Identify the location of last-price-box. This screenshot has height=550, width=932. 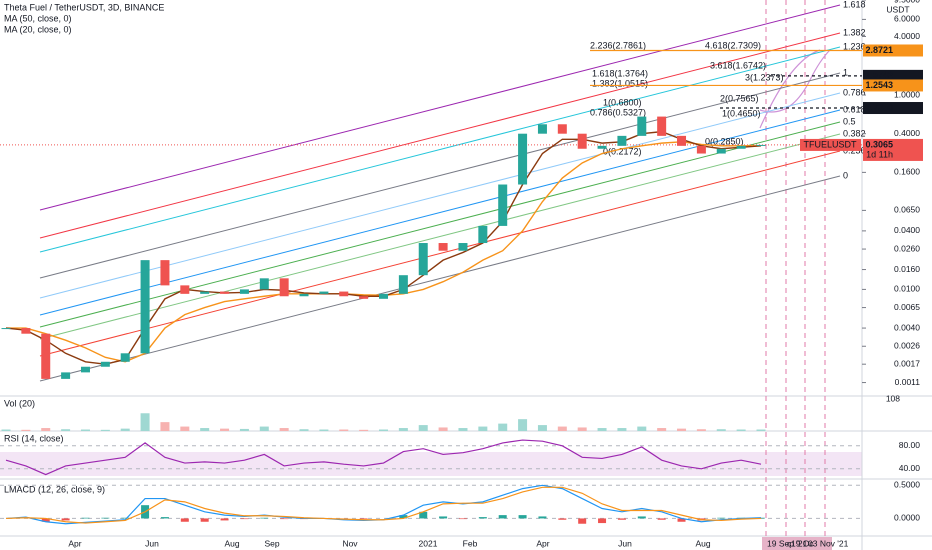
(893, 149).